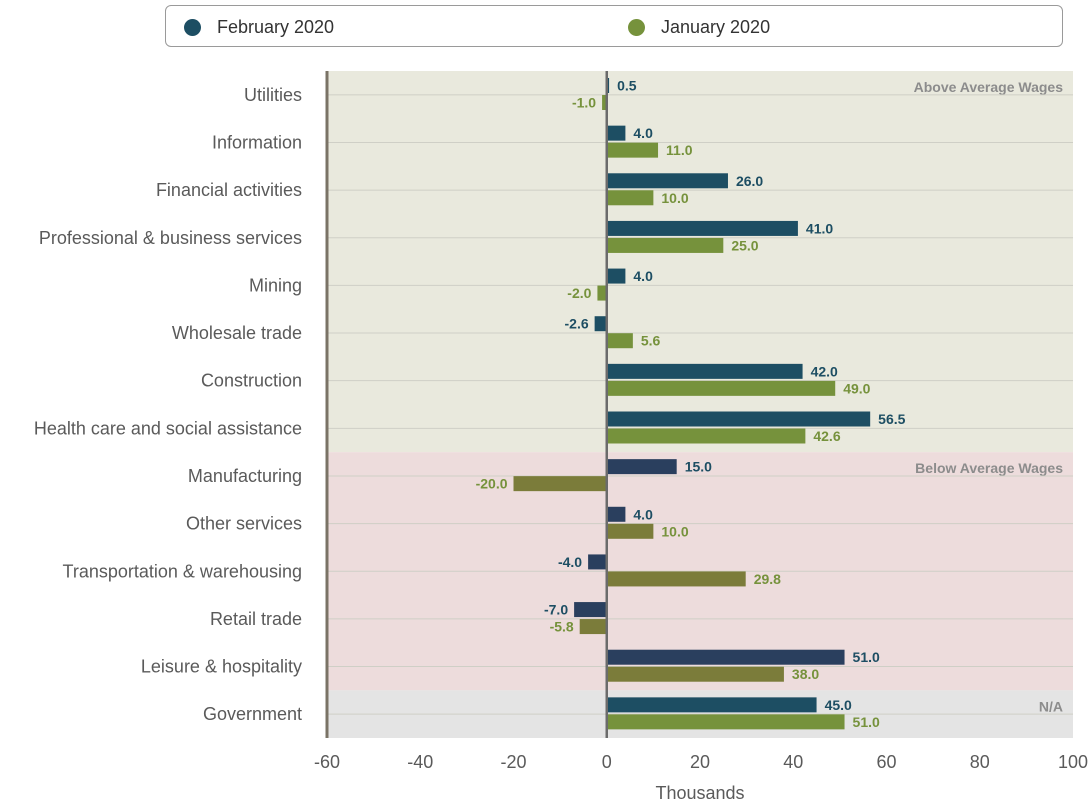 This screenshot has height=801, width=1092. Describe the element at coordinates (579, 293) in the screenshot. I see `data-label: -2.0` at that location.